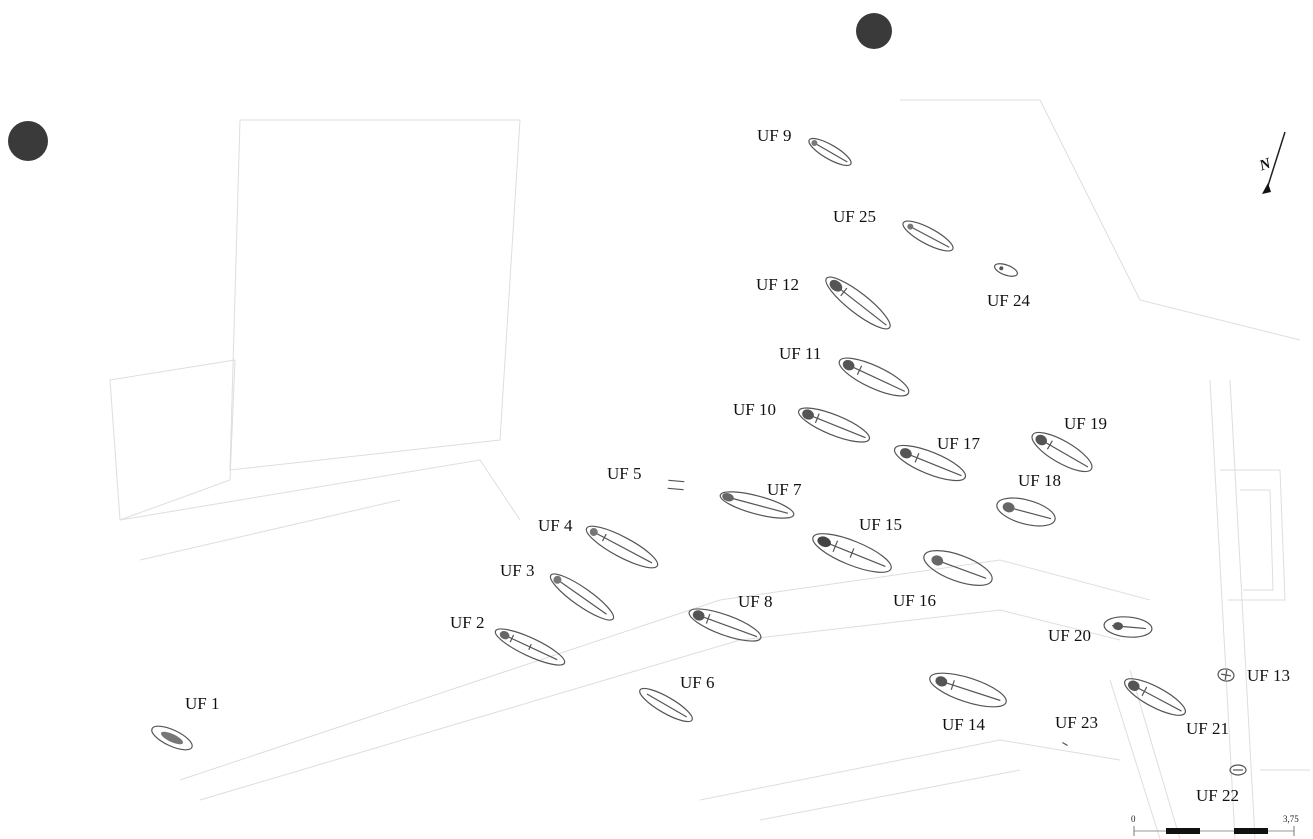 Image resolution: width=1313 pixels, height=839 pixels. Describe the element at coordinates (858, 303) in the screenshot. I see `burial-uf12` at that location.